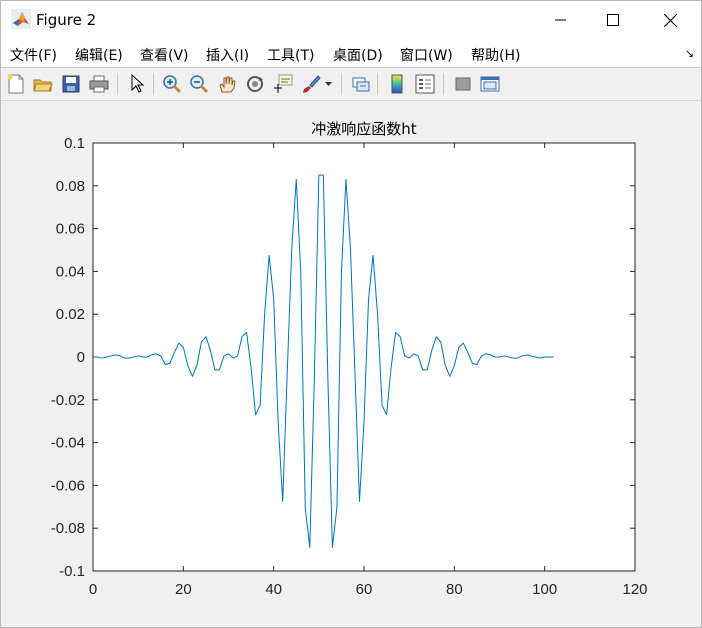 This screenshot has height=628, width=702. I want to click on y-tick-label: -0.1, so click(72, 571).